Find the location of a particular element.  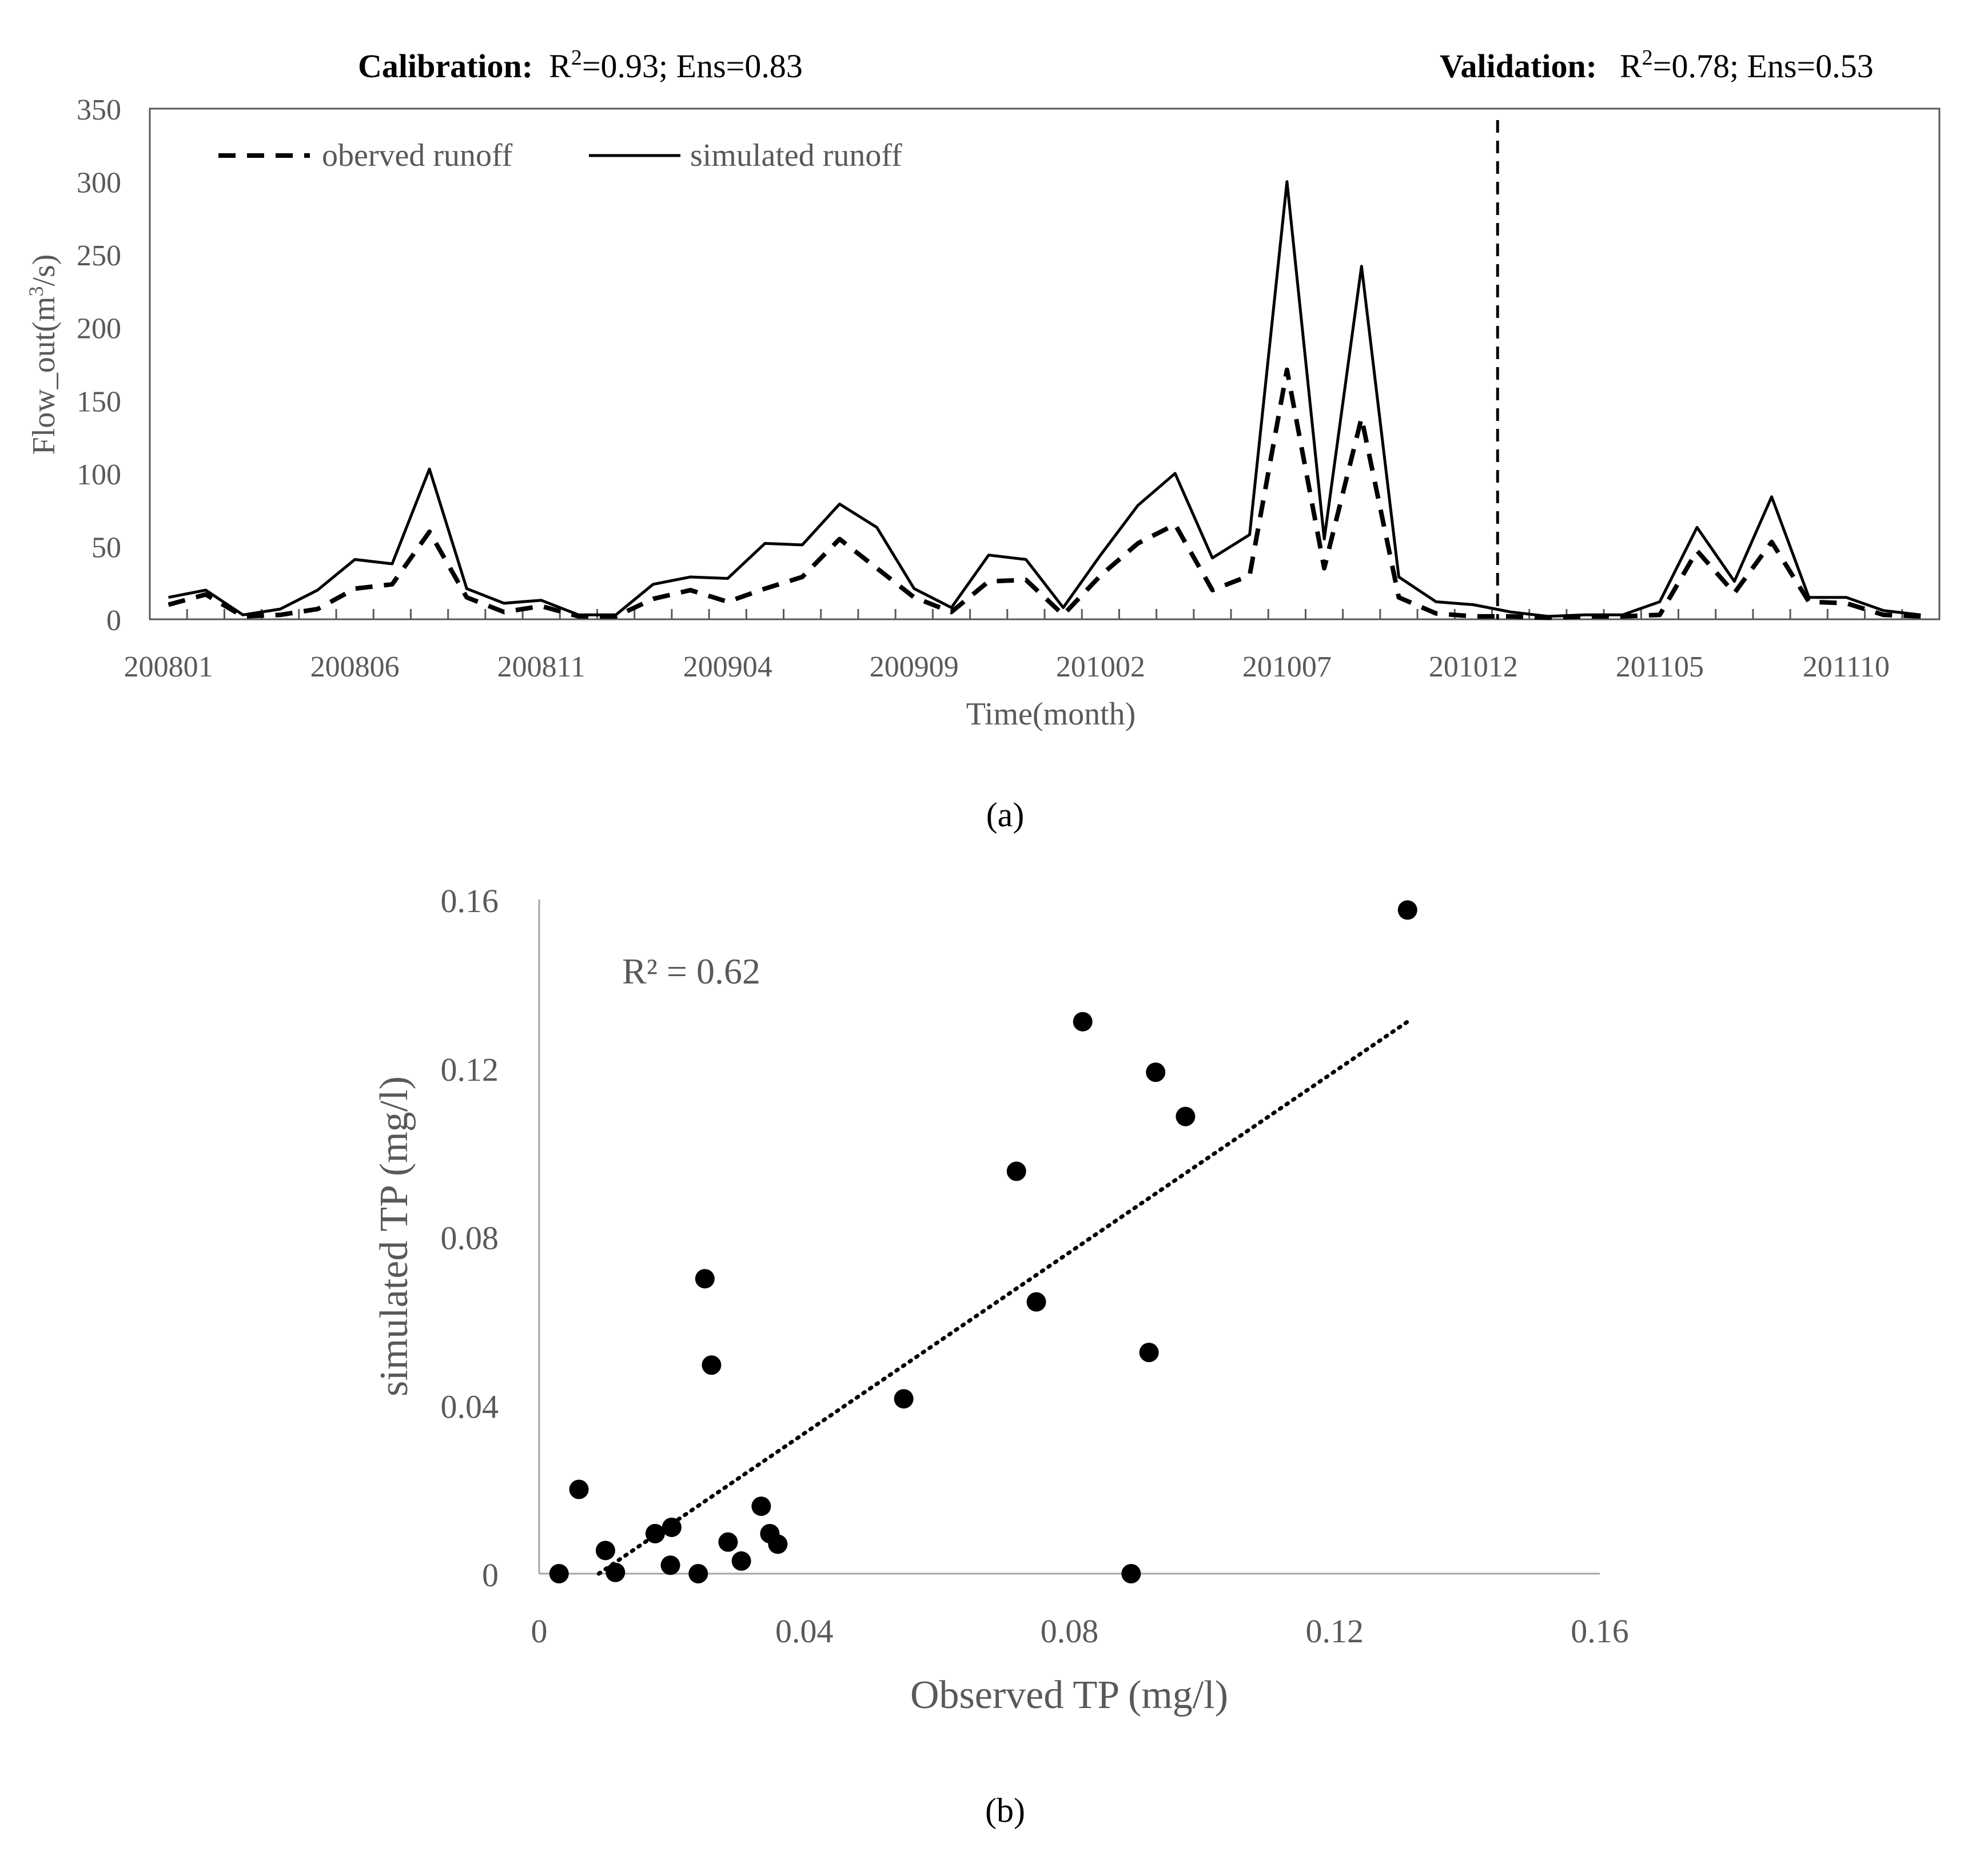

calibration-stats: Calibration: R2=0.93; Ens=0.83 is located at coordinates (580, 65).